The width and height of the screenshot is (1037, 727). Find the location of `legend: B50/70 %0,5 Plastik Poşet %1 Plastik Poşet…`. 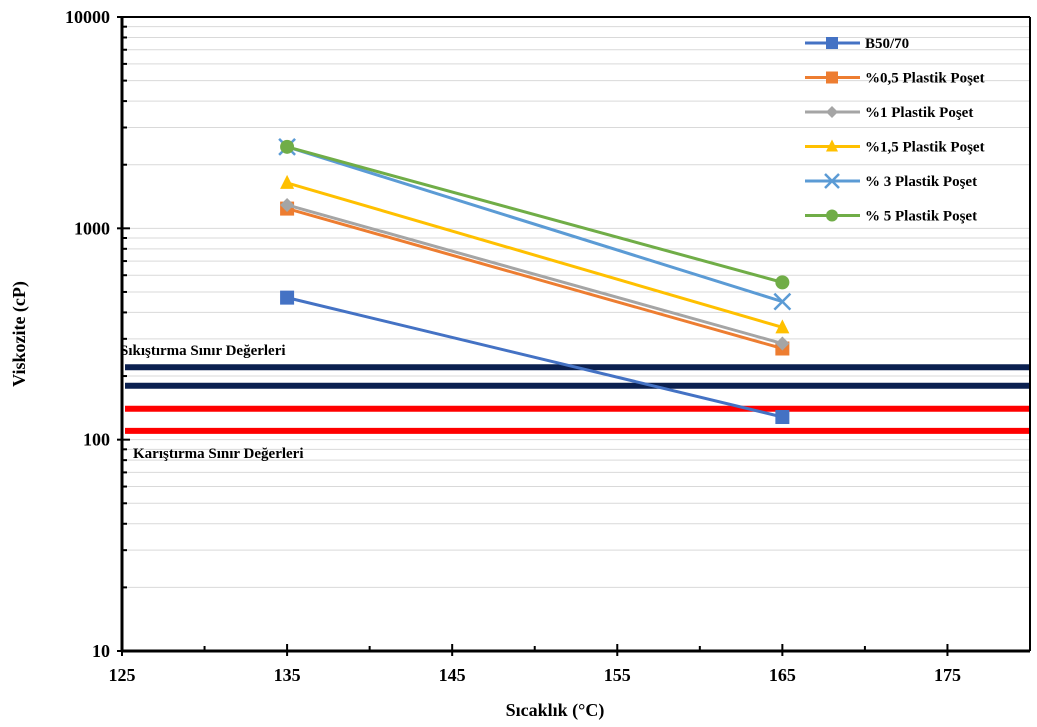

legend: B50/70 %0,5 Plastik Poşet %1 Plastik Poşet… is located at coordinates (895, 130).